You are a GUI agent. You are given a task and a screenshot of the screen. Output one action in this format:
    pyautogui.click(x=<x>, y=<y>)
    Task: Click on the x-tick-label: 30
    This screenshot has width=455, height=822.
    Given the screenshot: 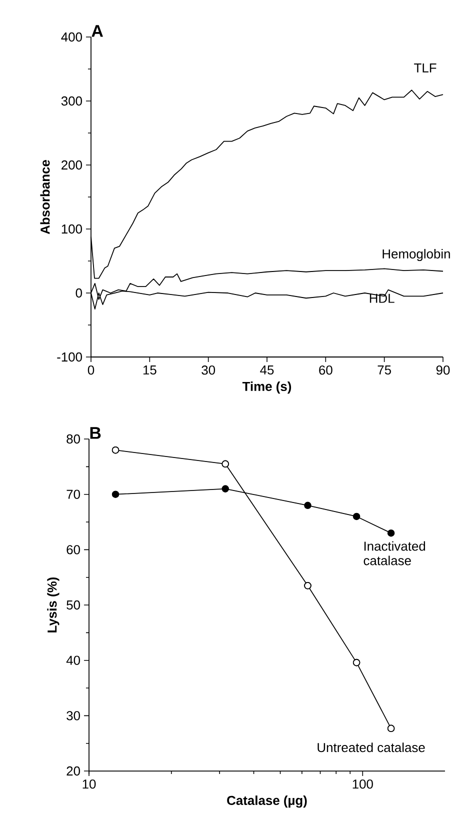 What is the action you would take?
    pyautogui.click(x=209, y=370)
    